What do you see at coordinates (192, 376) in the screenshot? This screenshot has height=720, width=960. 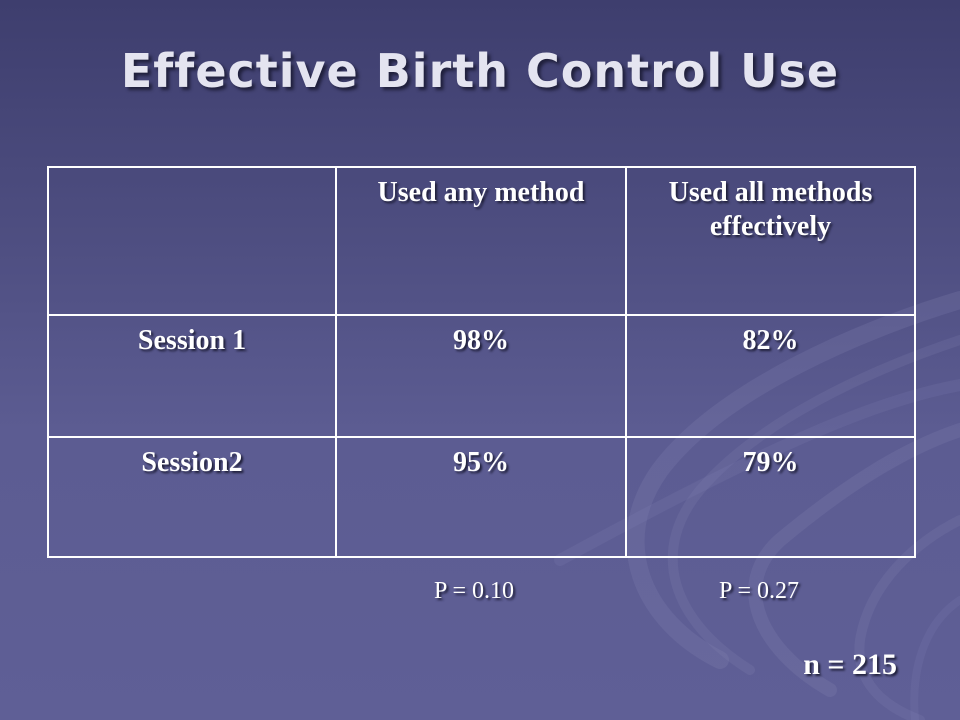 I see `row-label: Session 1` at bounding box center [192, 376].